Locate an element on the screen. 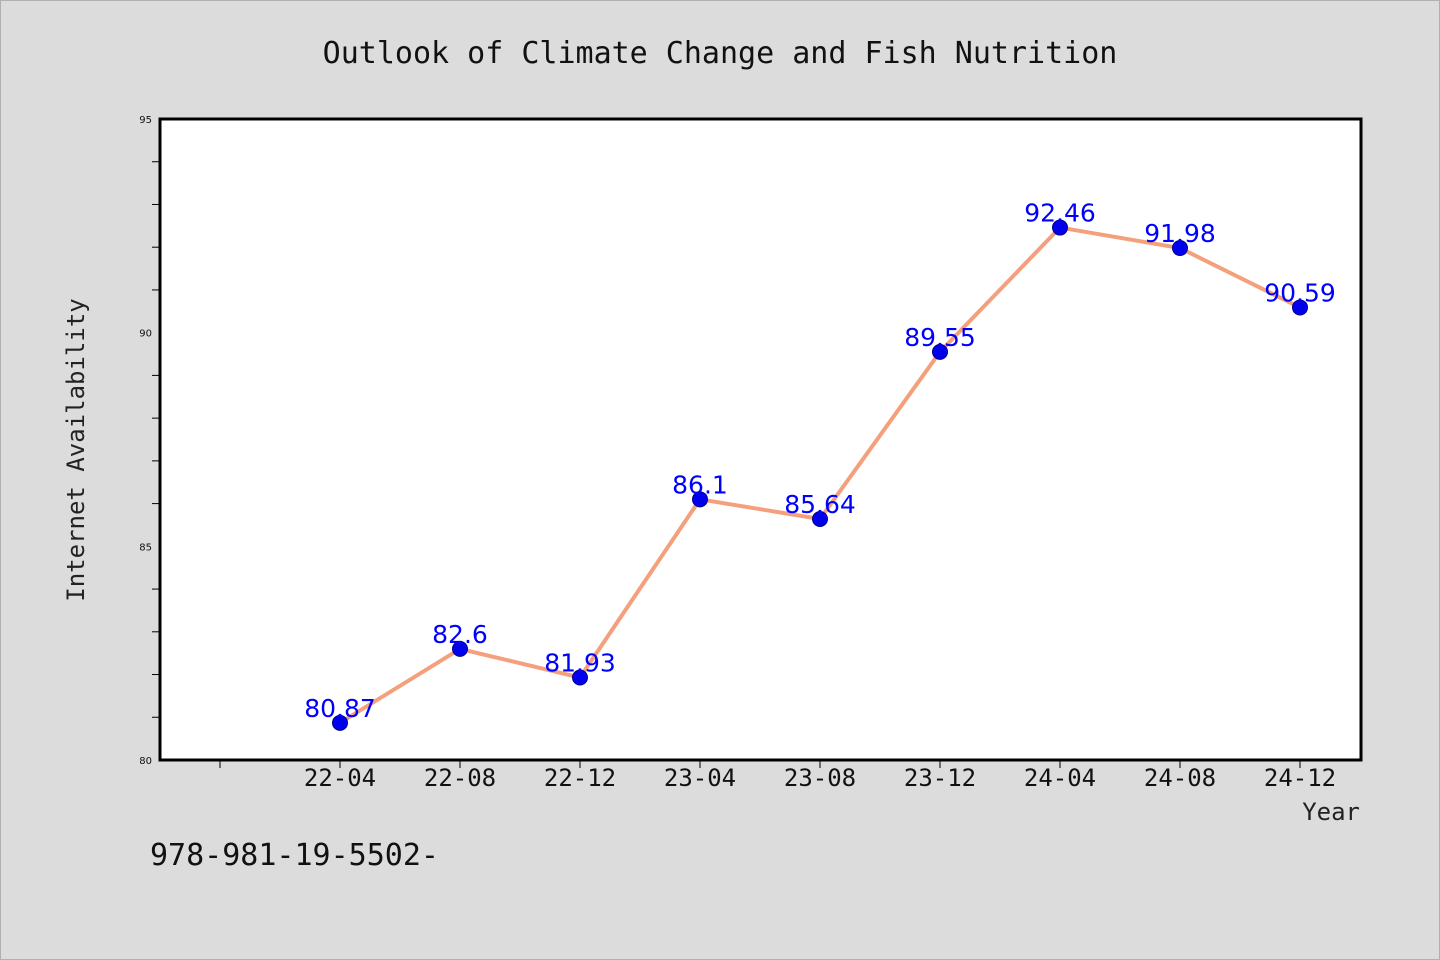 The image size is (1440, 960). data-label: 85.64 is located at coordinates (820, 504).